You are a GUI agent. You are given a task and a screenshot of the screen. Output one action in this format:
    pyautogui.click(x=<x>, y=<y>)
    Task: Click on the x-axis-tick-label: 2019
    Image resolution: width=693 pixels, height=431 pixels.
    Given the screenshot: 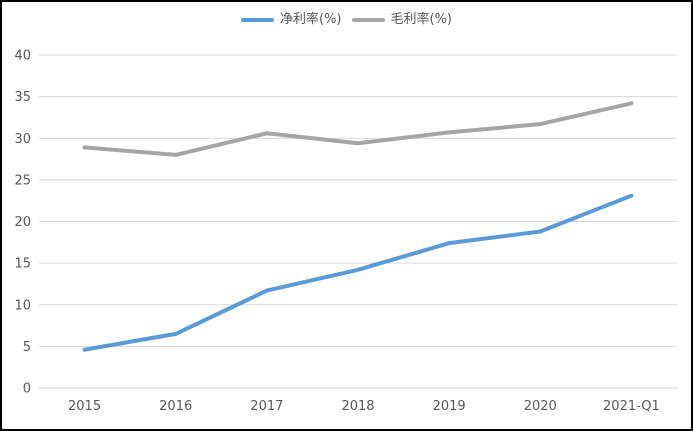 What is the action you would take?
    pyautogui.click(x=449, y=406)
    